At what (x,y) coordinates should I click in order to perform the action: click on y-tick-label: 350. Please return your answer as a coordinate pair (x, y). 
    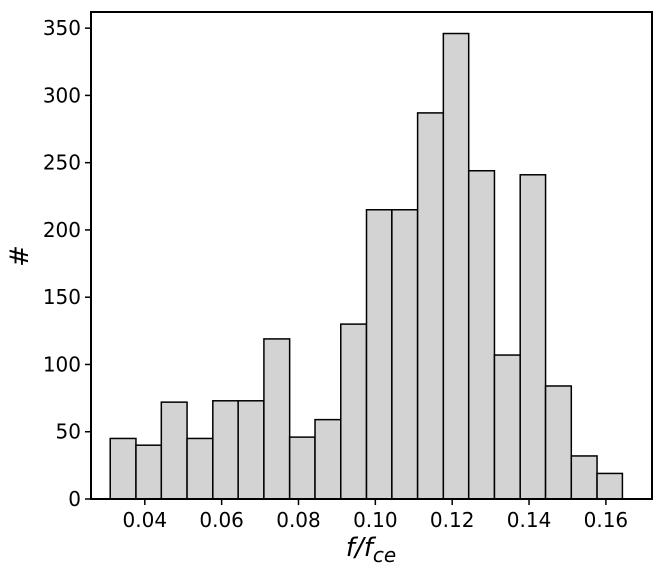
    Looking at the image, I should click on (62, 28).